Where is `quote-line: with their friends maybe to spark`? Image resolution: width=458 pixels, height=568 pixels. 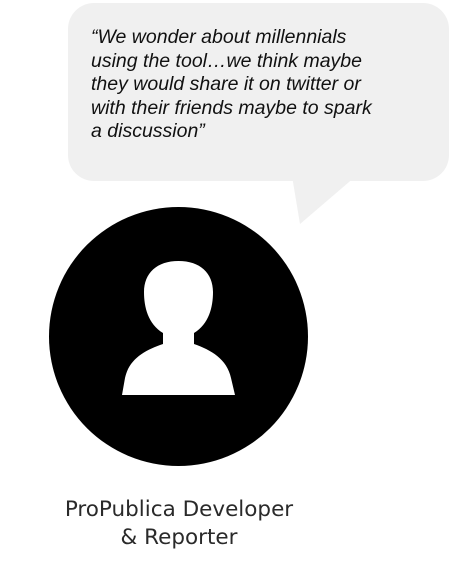
quote-line: with their friends maybe to spark is located at coordinates (231, 107).